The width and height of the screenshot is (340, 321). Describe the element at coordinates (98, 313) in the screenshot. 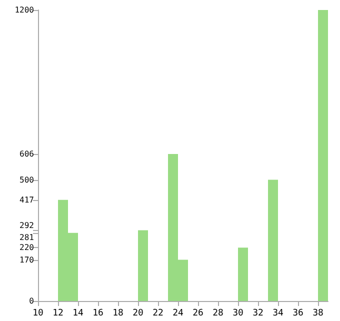

I see `x-tick-label: 16` at that location.